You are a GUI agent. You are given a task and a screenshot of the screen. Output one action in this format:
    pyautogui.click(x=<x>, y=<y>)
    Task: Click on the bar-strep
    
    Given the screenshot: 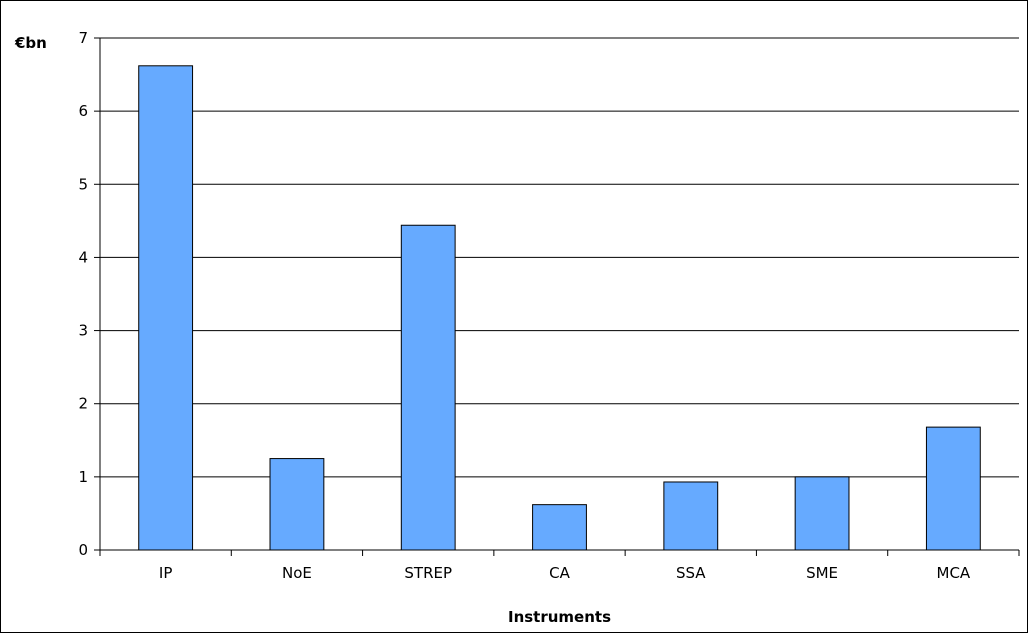 What is the action you would take?
    pyautogui.click(x=428, y=387)
    